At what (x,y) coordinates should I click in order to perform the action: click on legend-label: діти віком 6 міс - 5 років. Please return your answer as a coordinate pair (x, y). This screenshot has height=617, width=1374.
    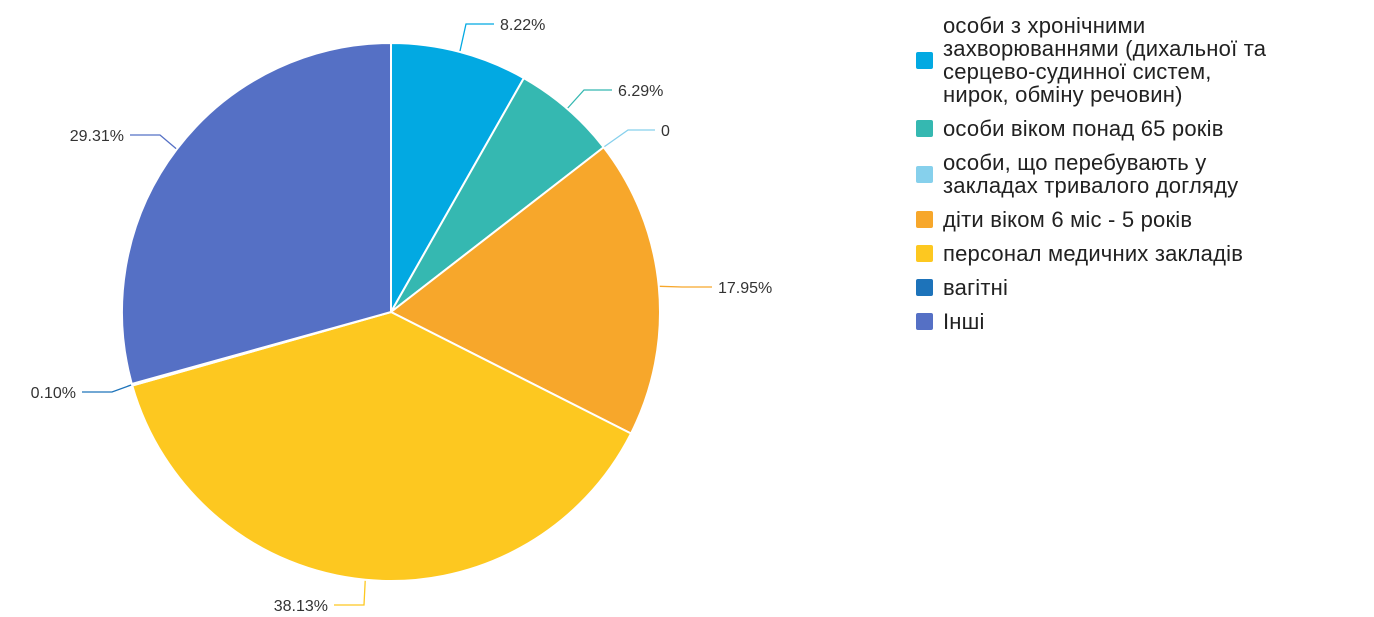
    Looking at the image, I should click on (1068, 219).